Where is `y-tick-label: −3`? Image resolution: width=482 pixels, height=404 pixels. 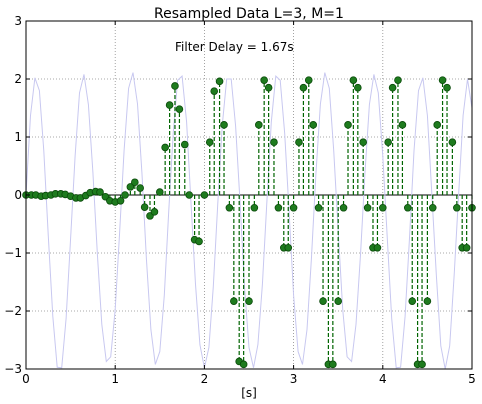 y-tick-label: −3 is located at coordinates (13, 369).